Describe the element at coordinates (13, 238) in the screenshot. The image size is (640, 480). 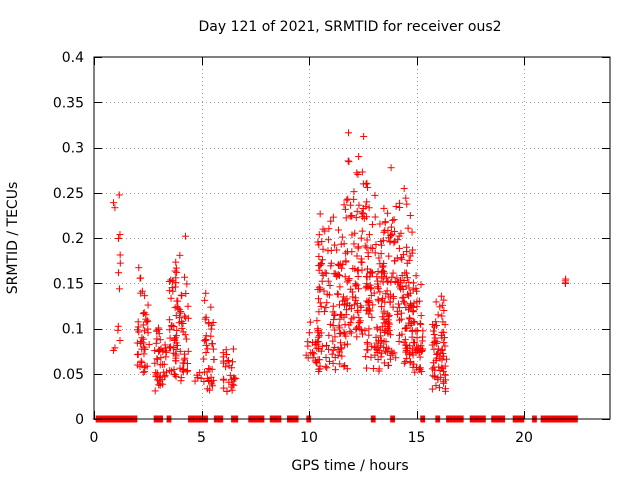
I see `y-axis-label: SRMTID / TECUs` at that location.